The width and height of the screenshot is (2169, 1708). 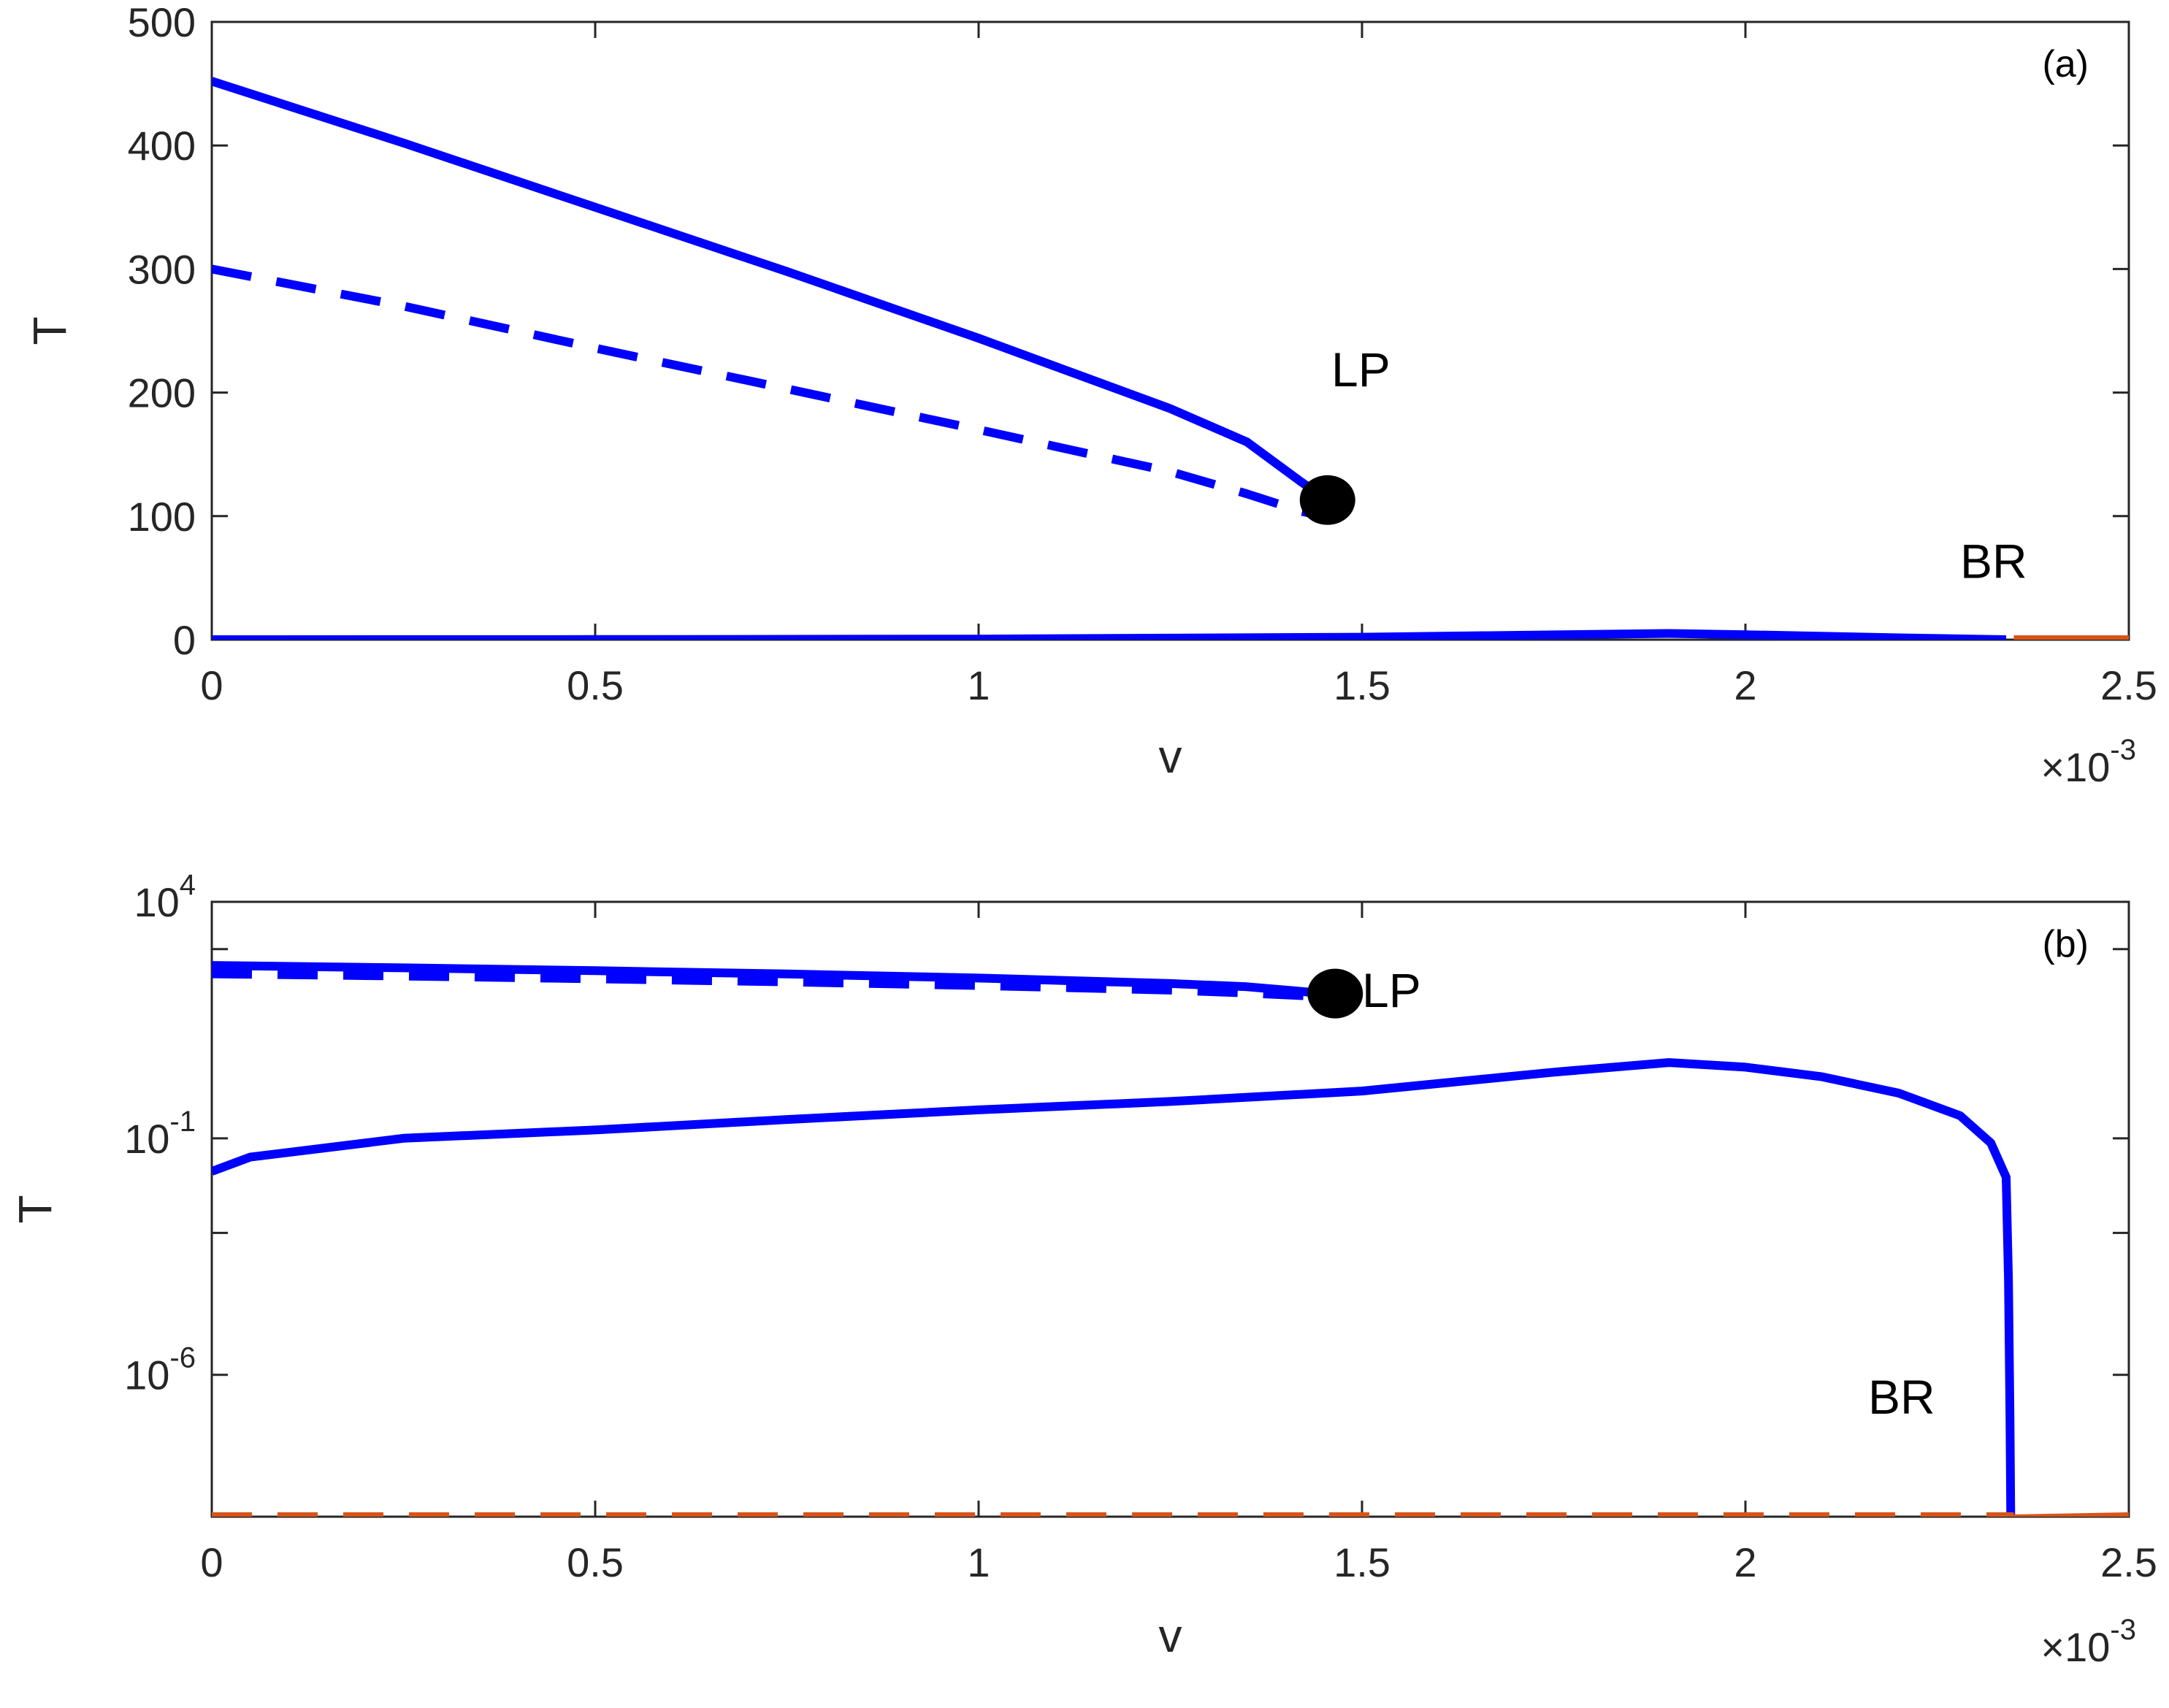 What do you see at coordinates (162, 22) in the screenshot?
I see `y-tick-label: 500` at bounding box center [162, 22].